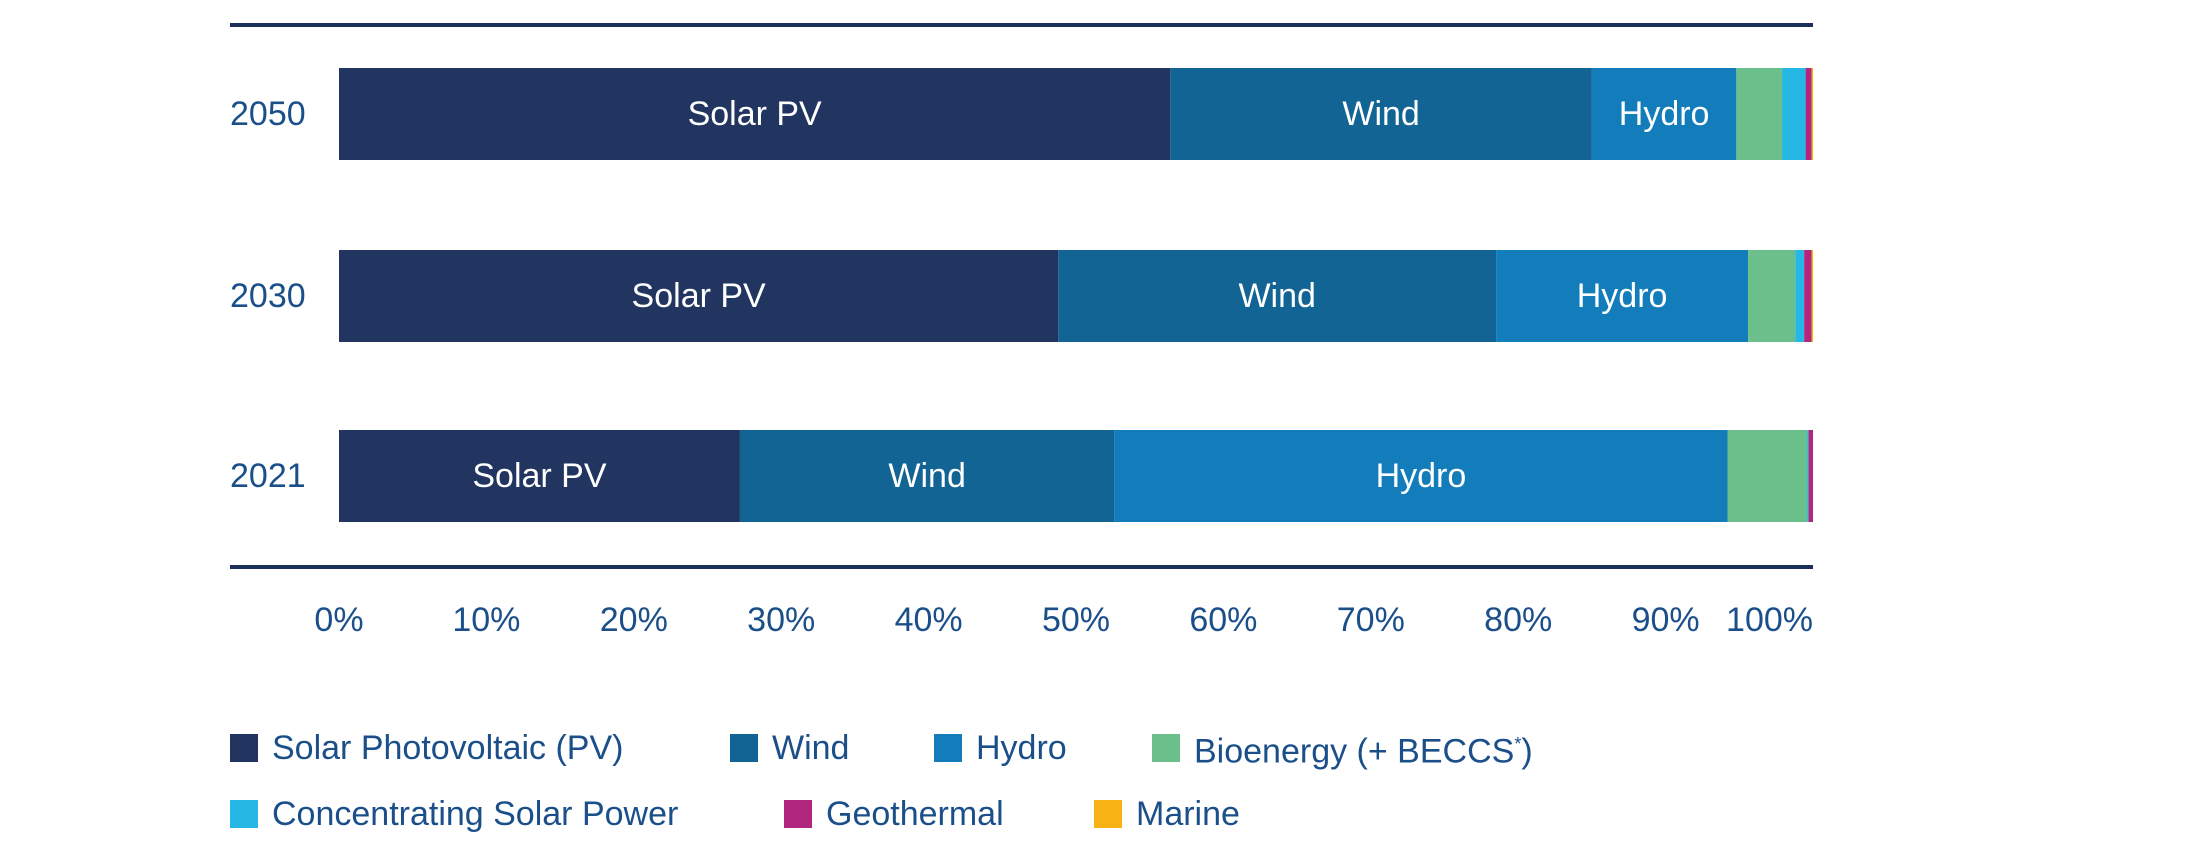 The height and width of the screenshot is (867, 2190). I want to click on legend-label-bioenergy: Bioenergy (+ BECCS*), so click(1363, 747).